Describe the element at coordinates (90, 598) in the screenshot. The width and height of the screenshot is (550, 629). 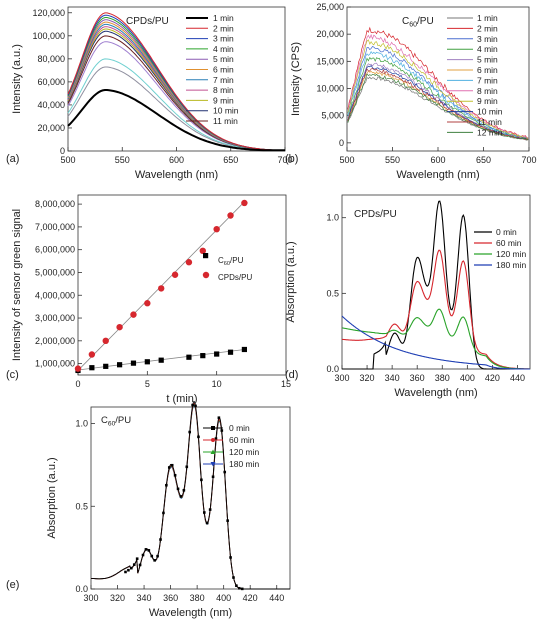
I see `x-tick-label: 300` at that location.